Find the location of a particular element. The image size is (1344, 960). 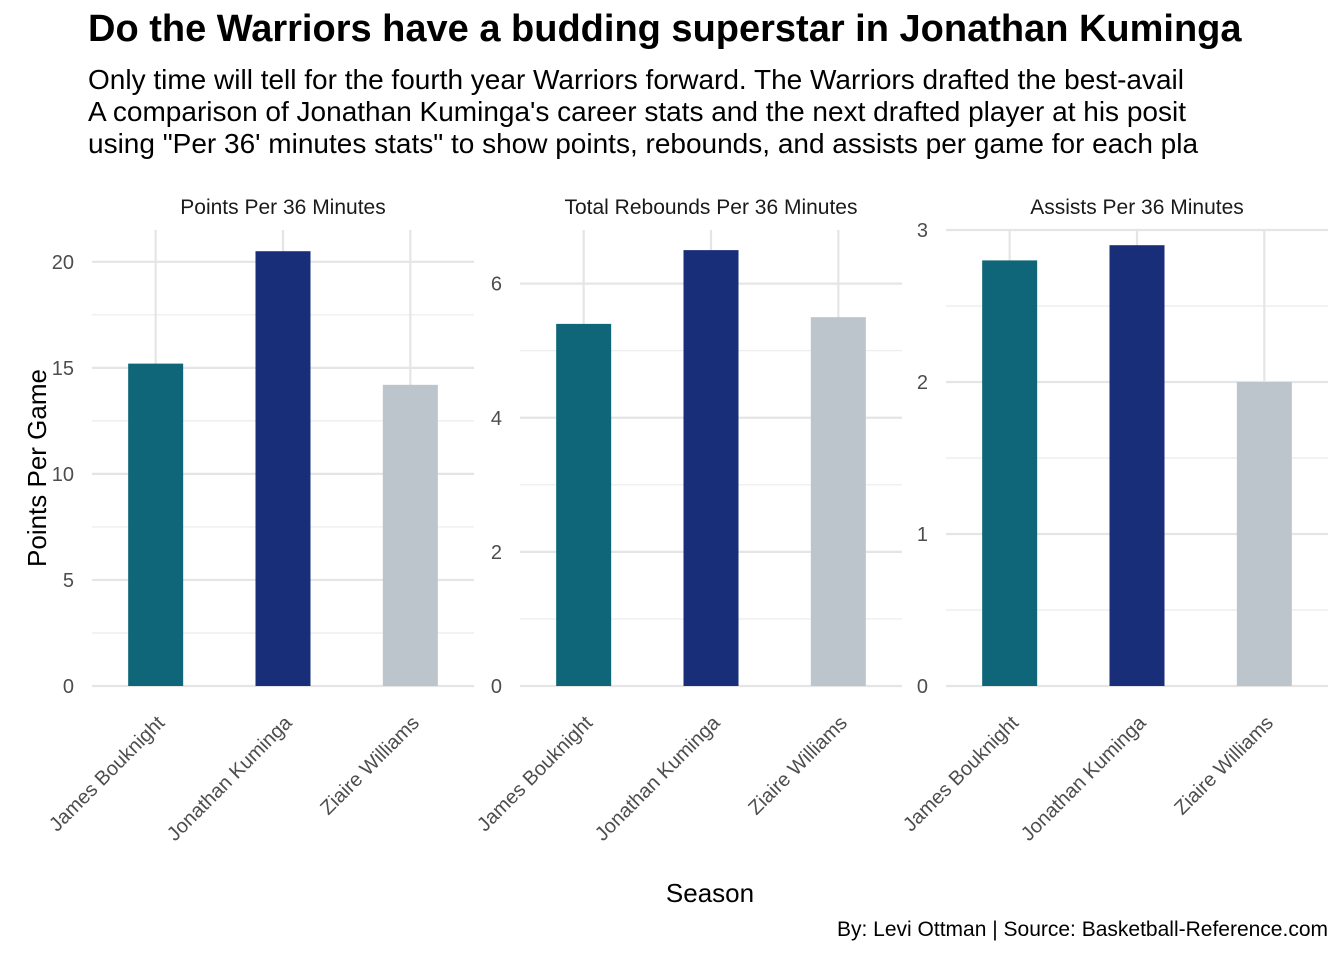

y-axis-title: Points Per Game is located at coordinates (37, 468).